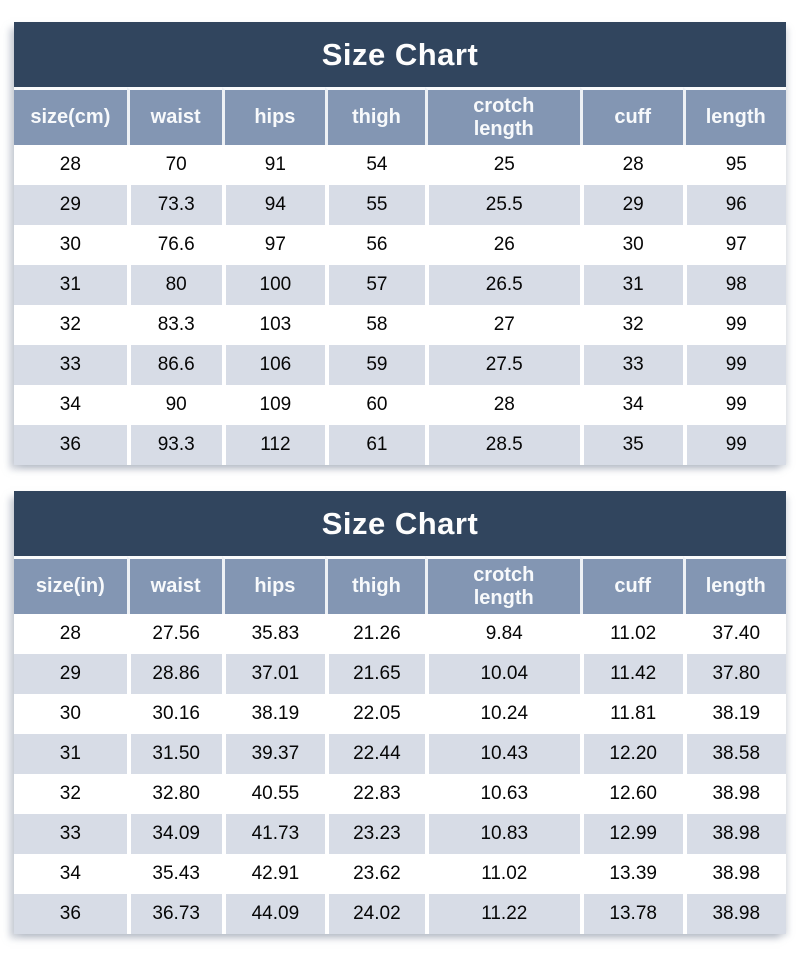 The height and width of the screenshot is (954, 800). I want to click on table-cell: 97, so click(734, 245).